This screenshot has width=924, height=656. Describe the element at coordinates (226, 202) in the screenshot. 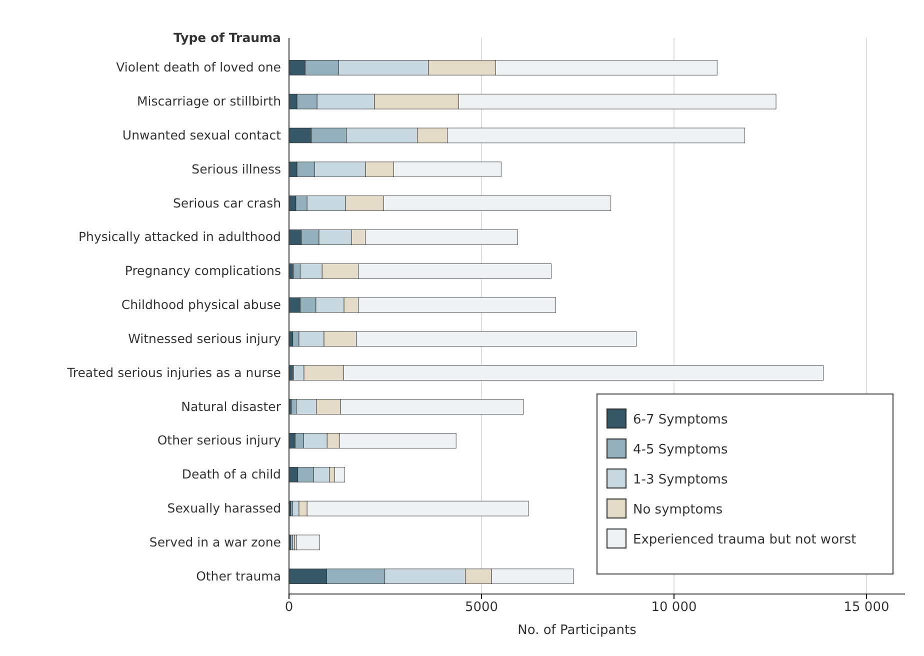

I see `y-tick-label: Serious car crash` at that location.